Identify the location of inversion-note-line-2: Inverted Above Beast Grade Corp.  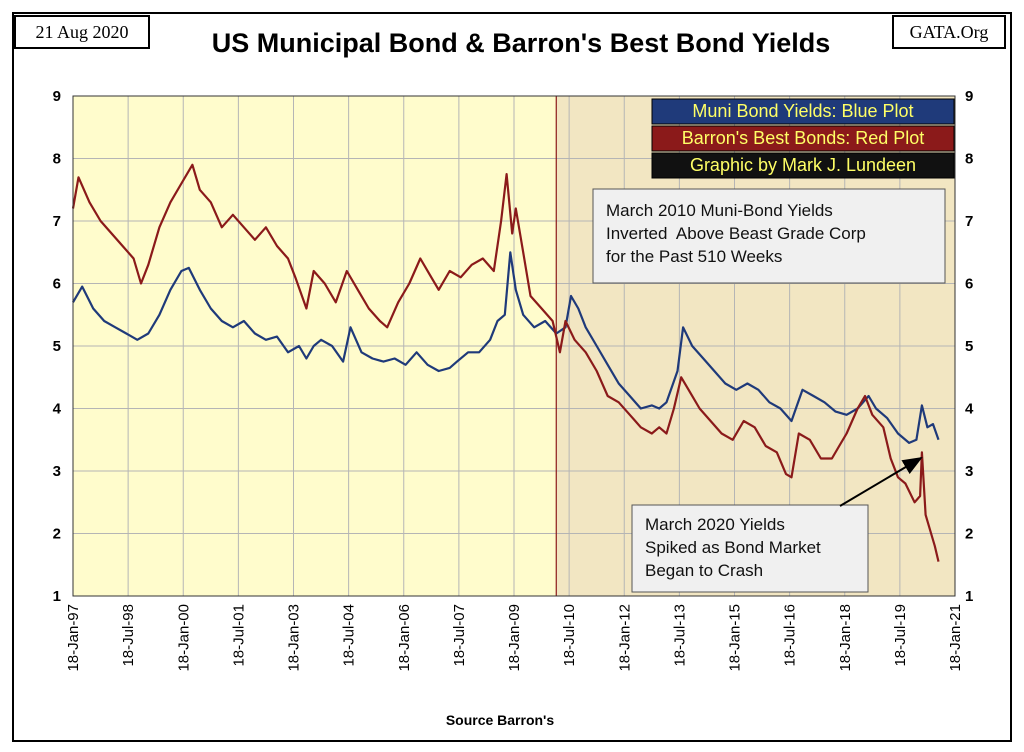
(736, 233).